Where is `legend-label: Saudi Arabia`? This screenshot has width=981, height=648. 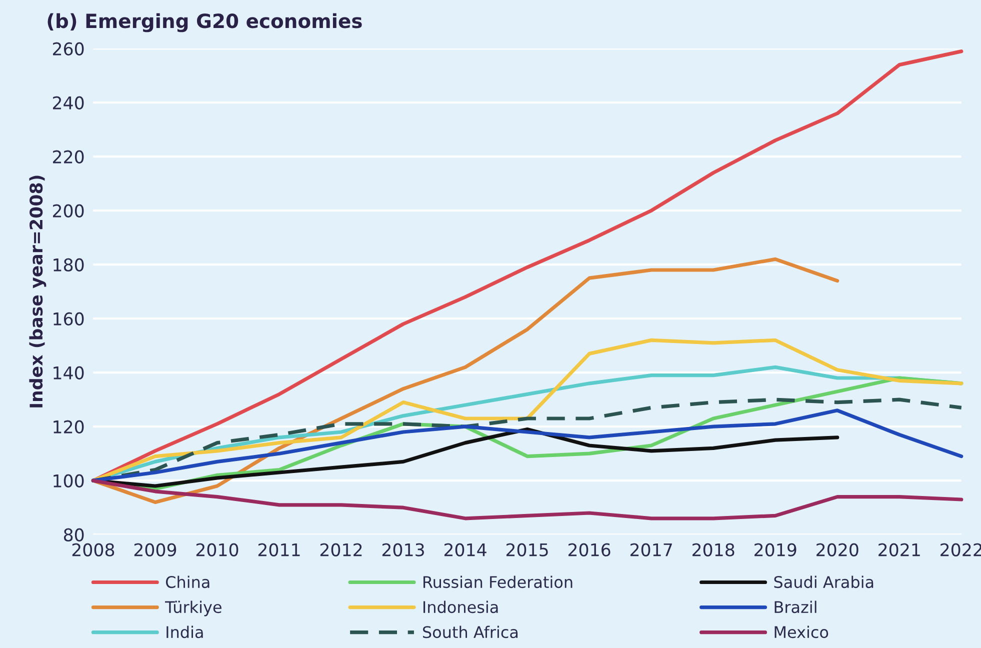 legend-label: Saudi Arabia is located at coordinates (824, 582).